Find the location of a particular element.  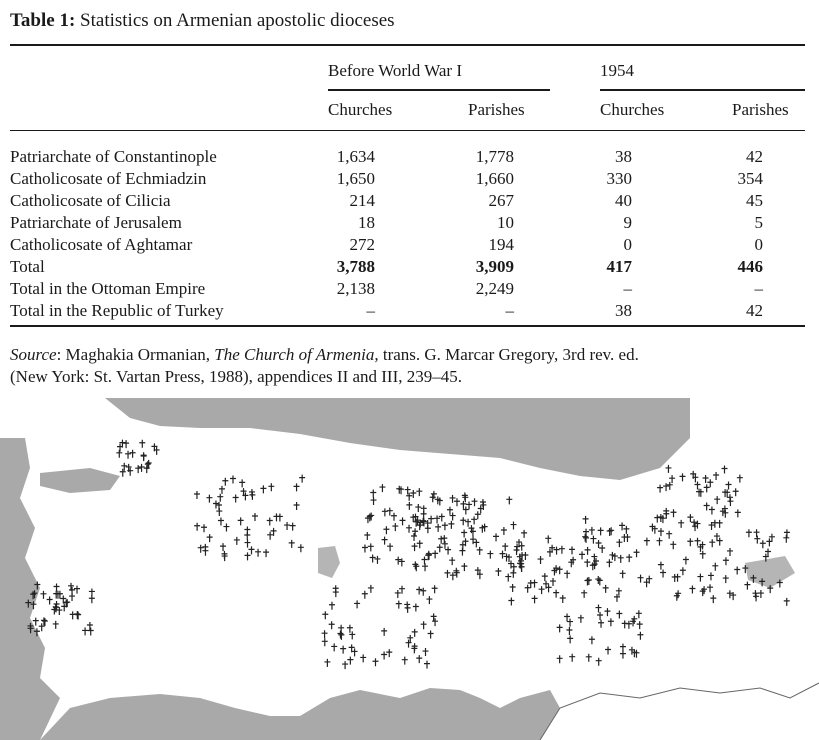

table-cell: 1,650 is located at coordinates (355, 178).